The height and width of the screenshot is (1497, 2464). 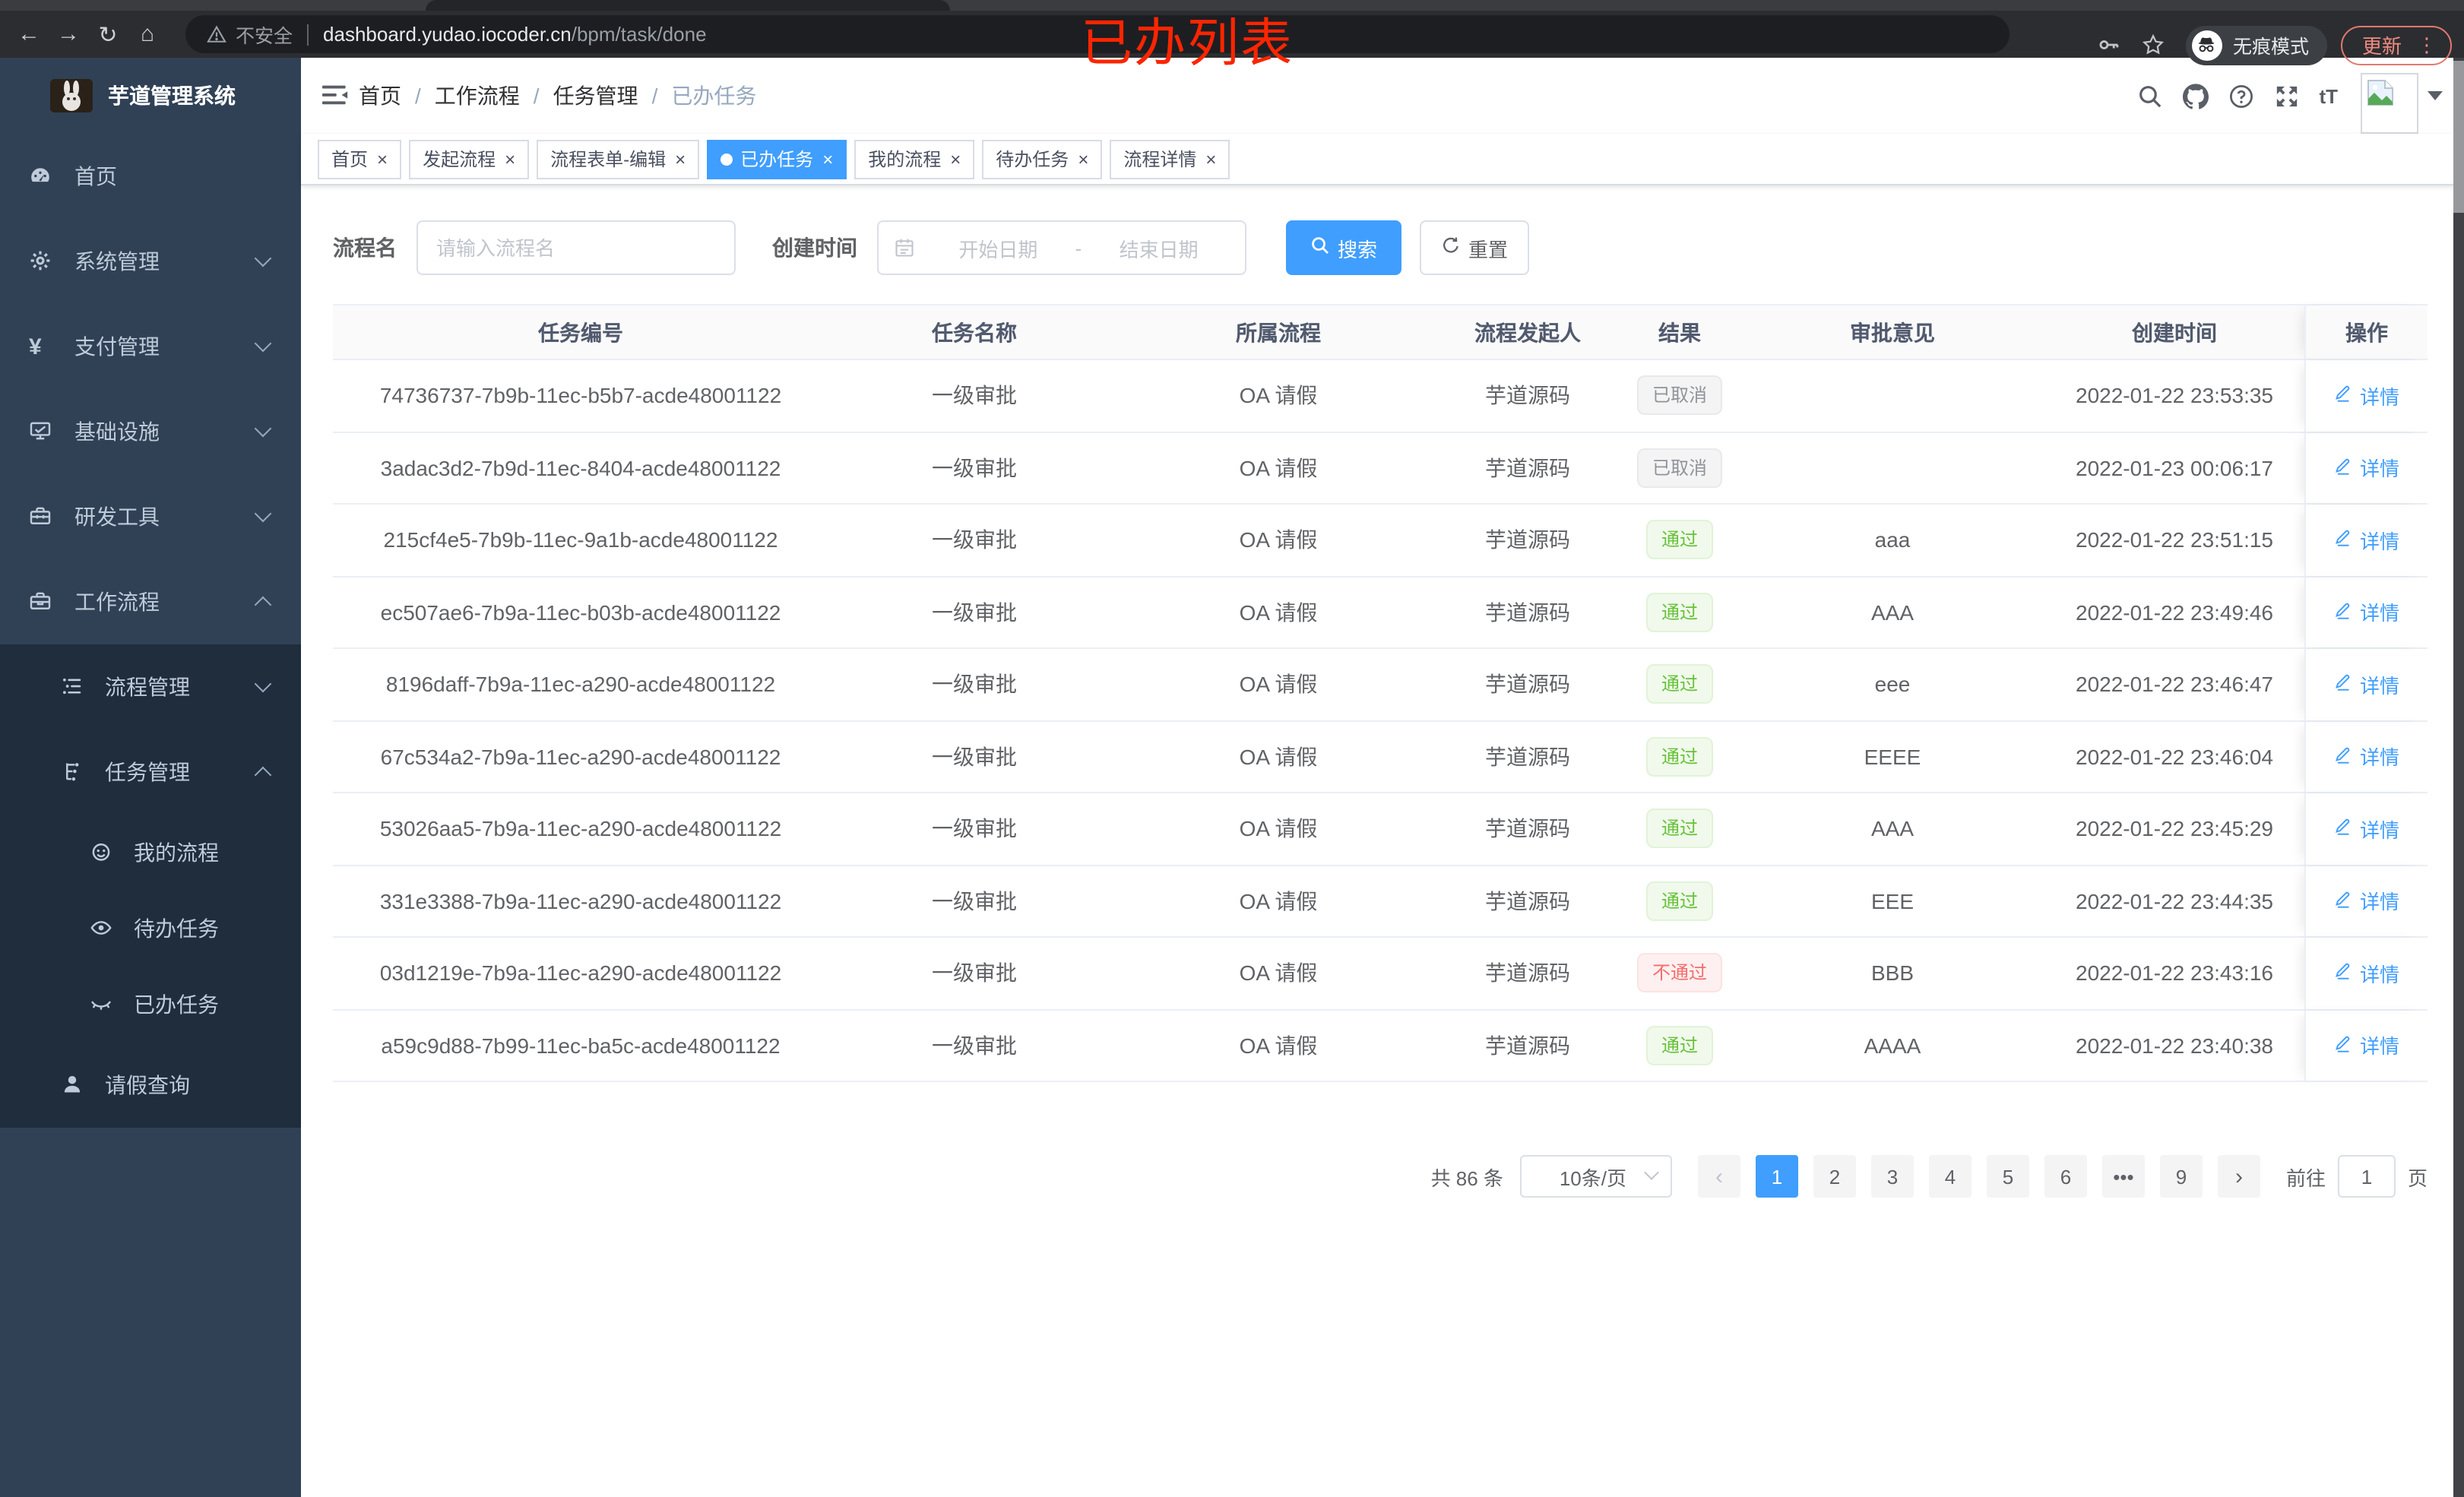 What do you see at coordinates (1892, 900) in the screenshot?
I see `cell-comment: EEE` at bounding box center [1892, 900].